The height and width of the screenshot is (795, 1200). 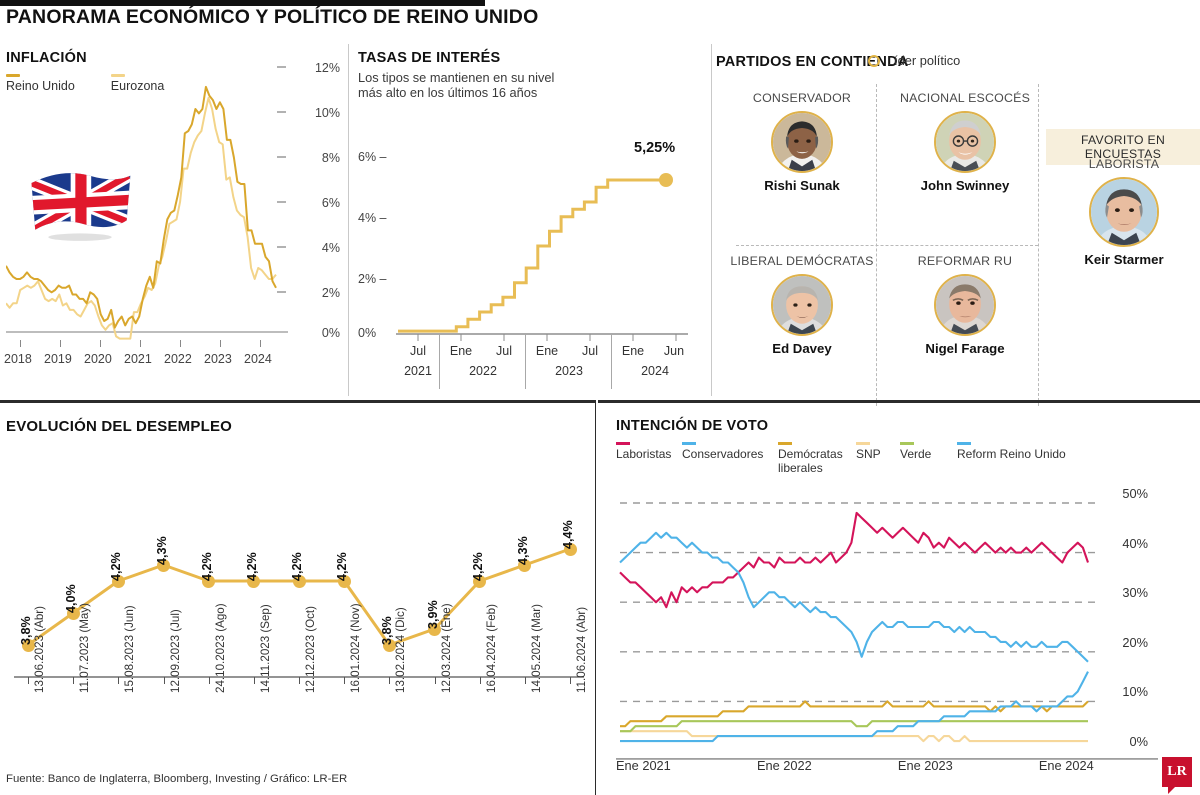 I want to click on legend-label: Reino Unido, so click(x=40, y=86).